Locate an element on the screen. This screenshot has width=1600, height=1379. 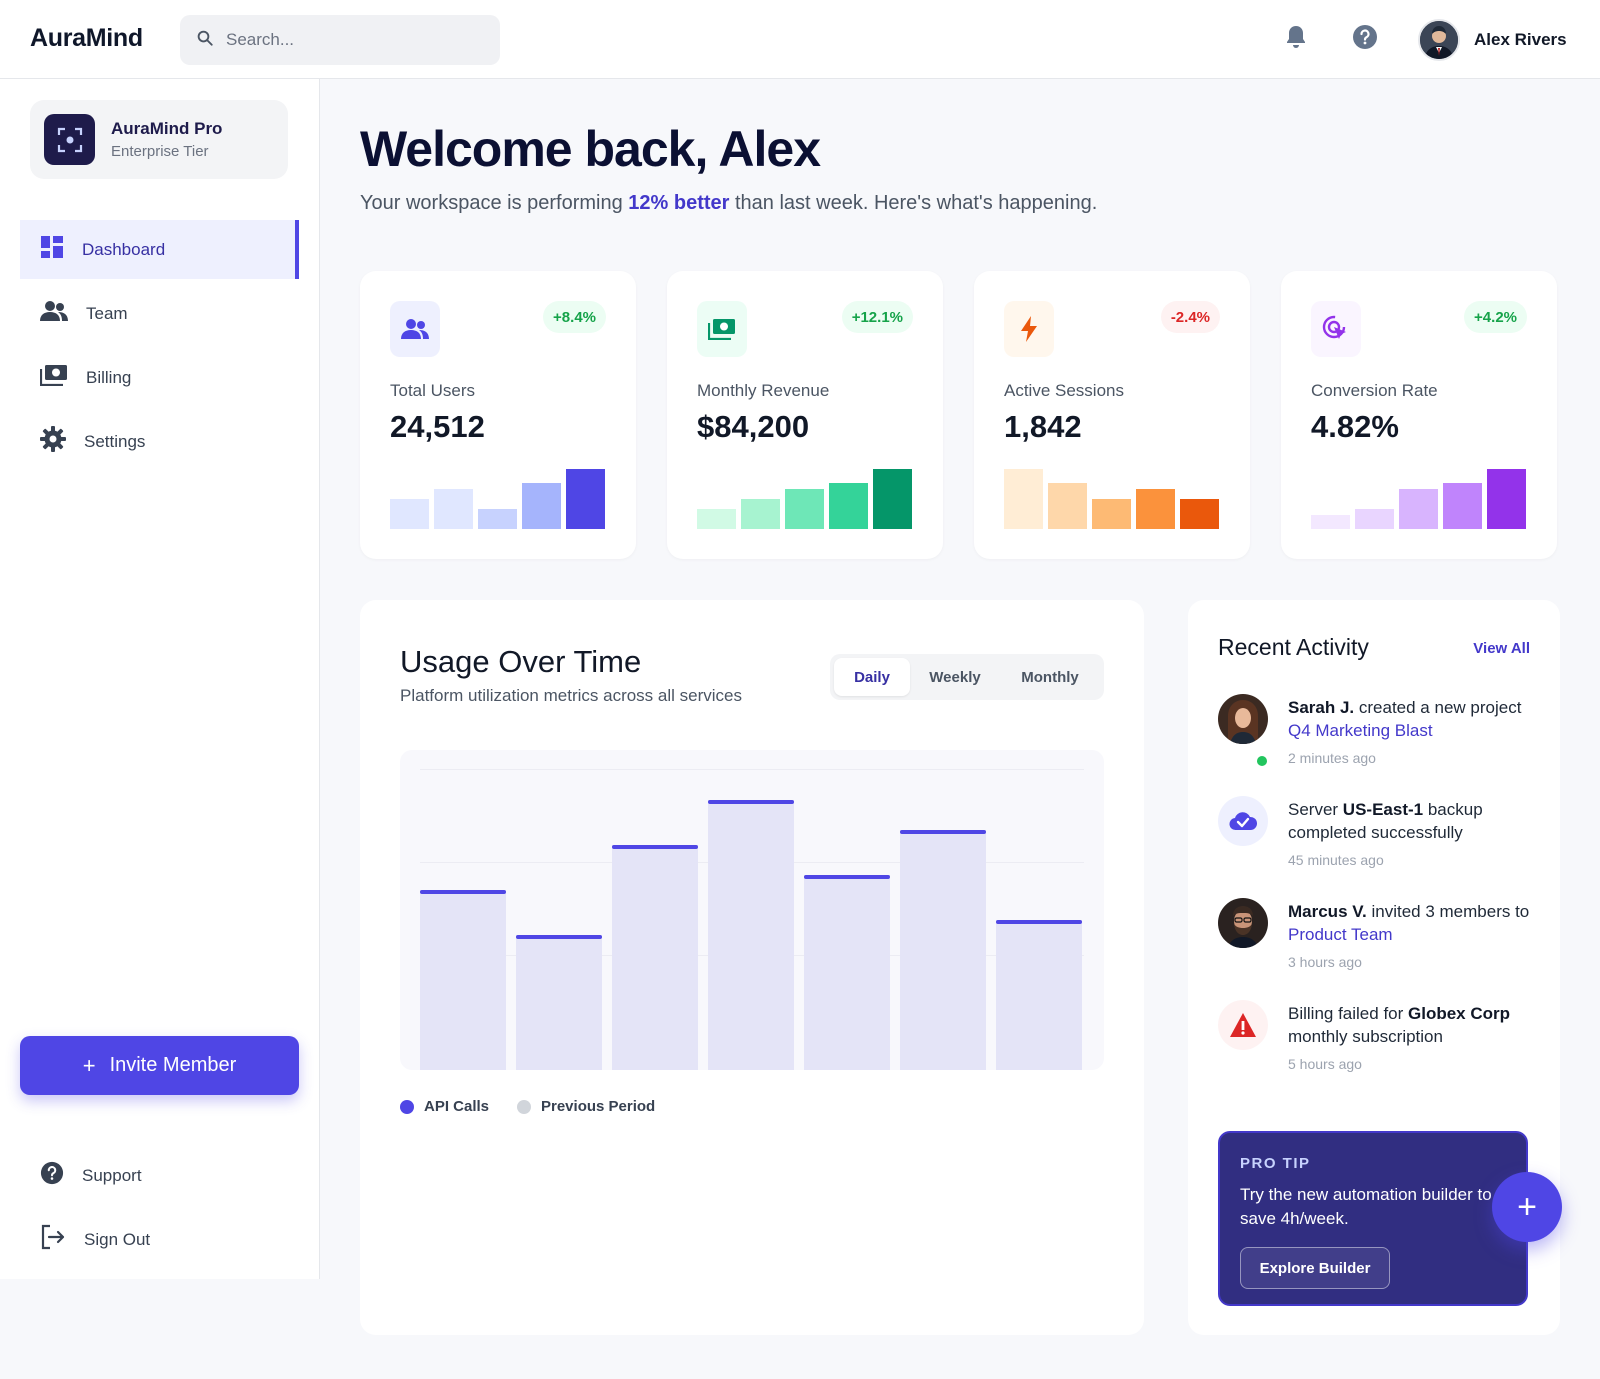
user-name: Alex Rivers is located at coordinates (1520, 39).